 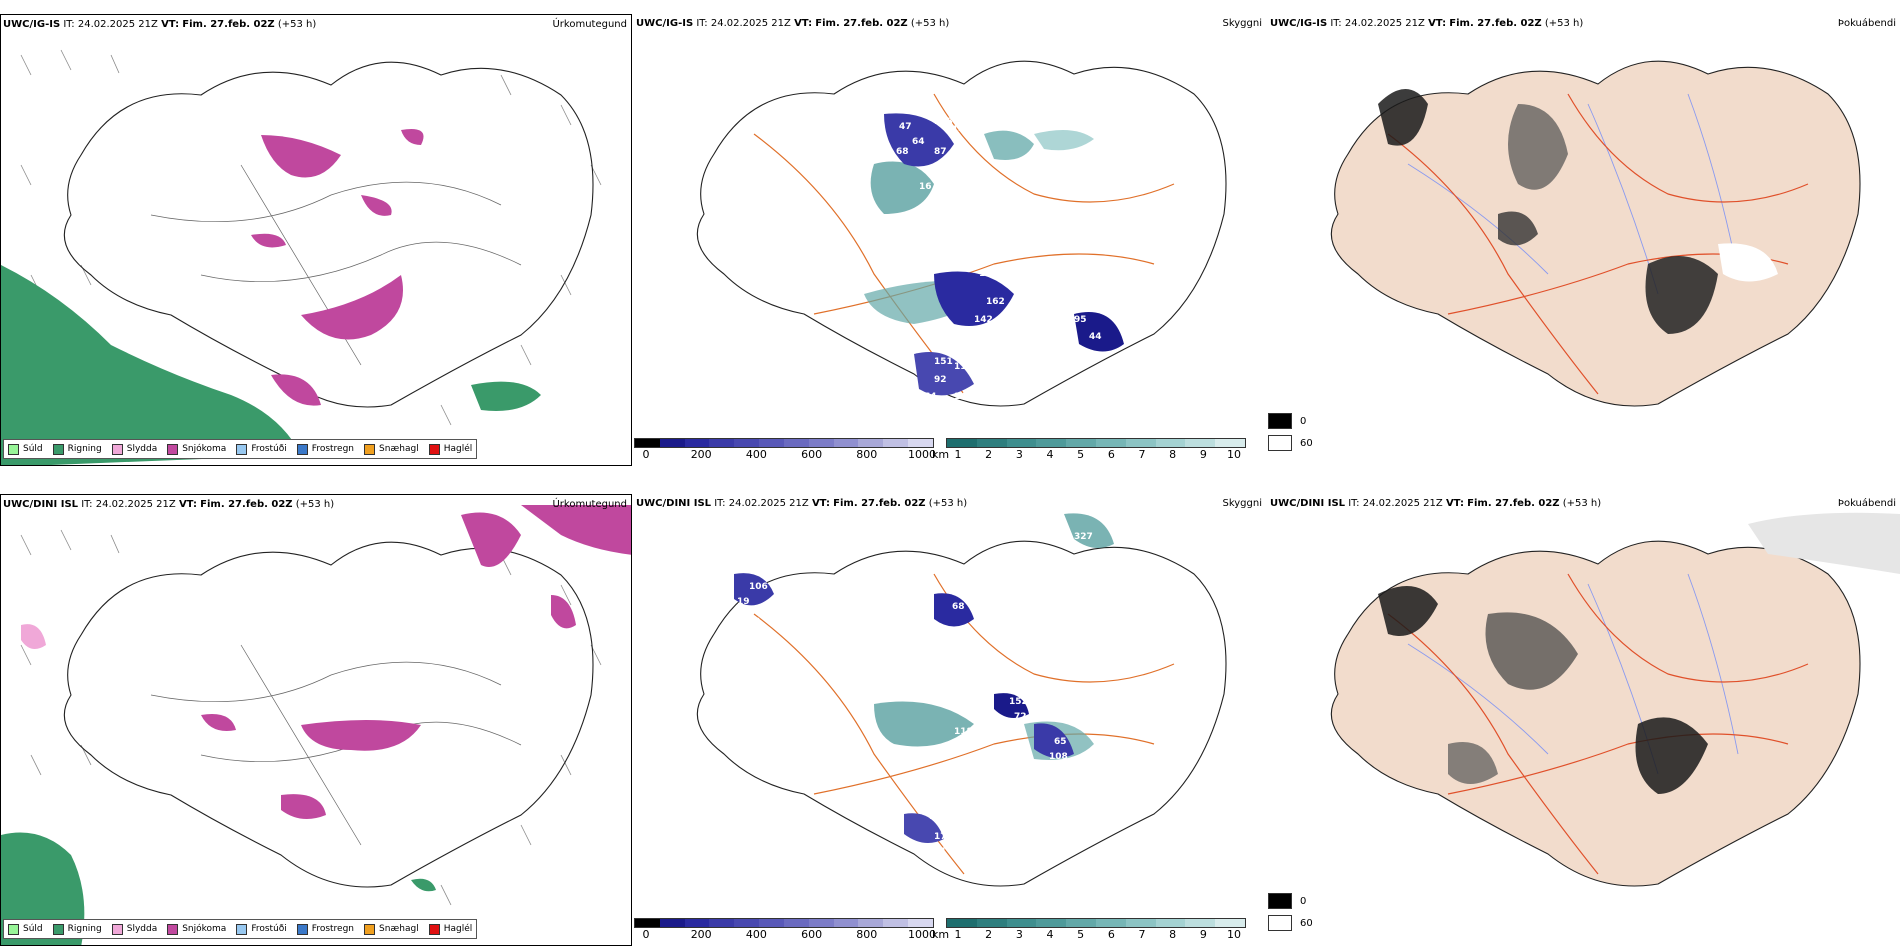 I want to click on colorbar-tick: 200, so click(x=701, y=454).